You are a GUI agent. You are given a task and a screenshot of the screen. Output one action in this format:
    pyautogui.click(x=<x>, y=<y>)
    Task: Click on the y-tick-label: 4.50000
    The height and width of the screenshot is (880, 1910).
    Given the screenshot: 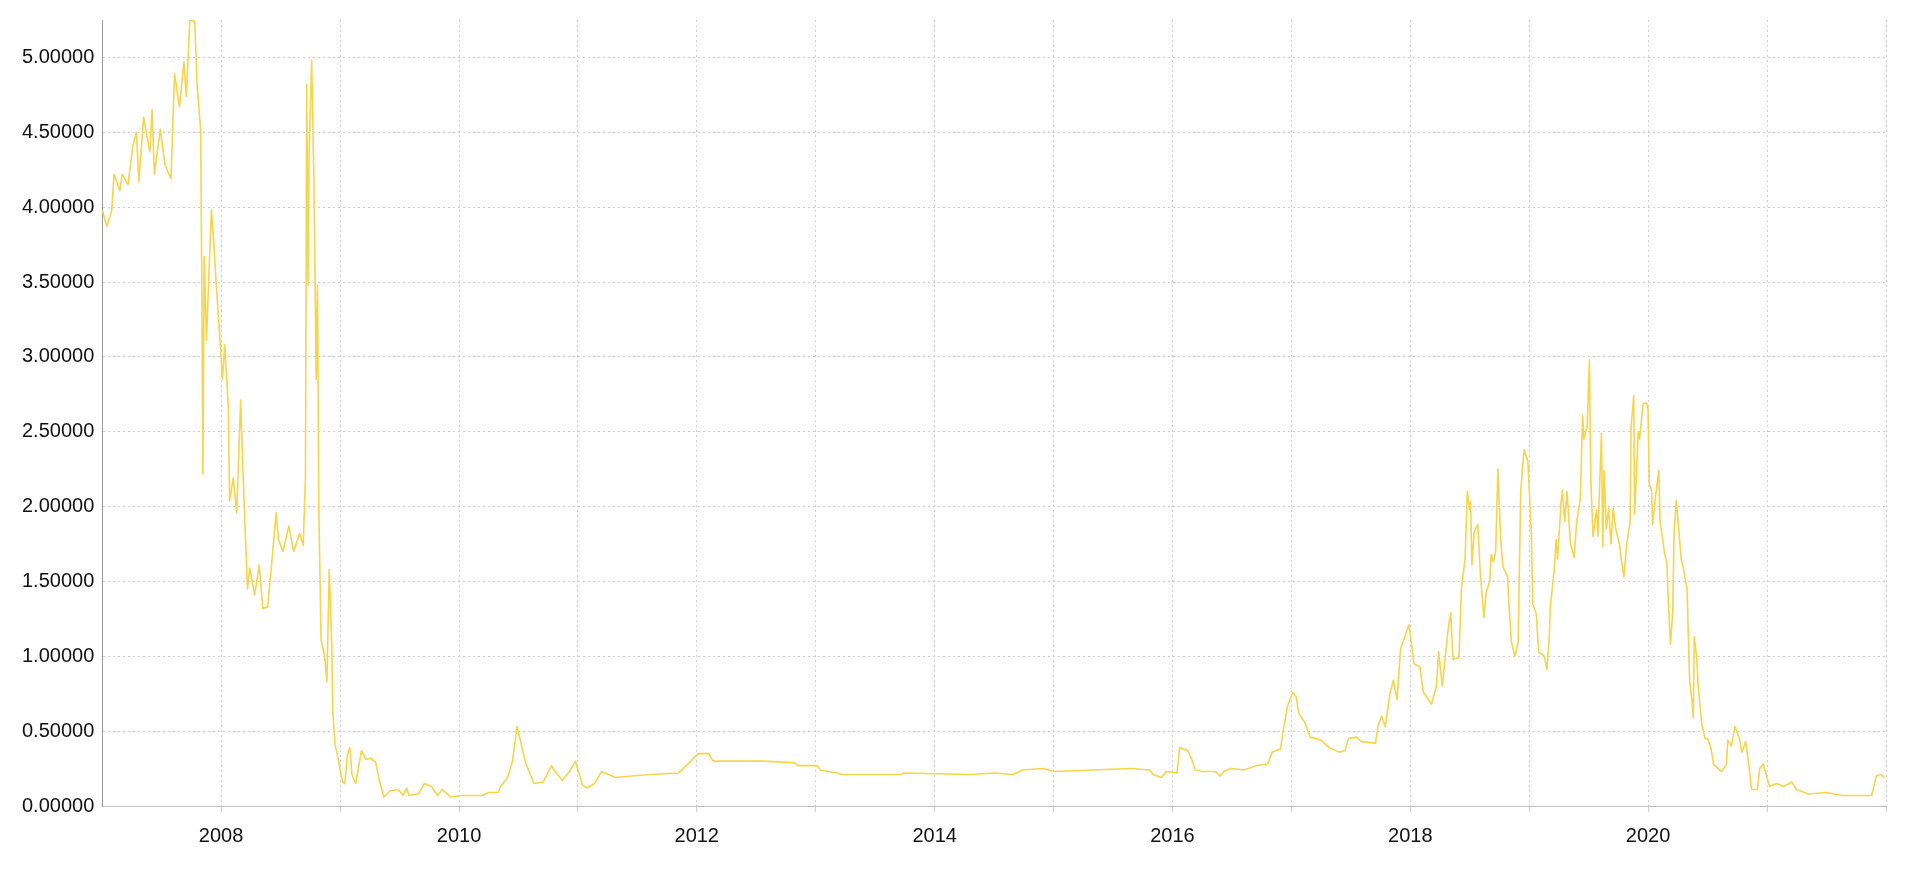 What is the action you would take?
    pyautogui.click(x=58, y=130)
    